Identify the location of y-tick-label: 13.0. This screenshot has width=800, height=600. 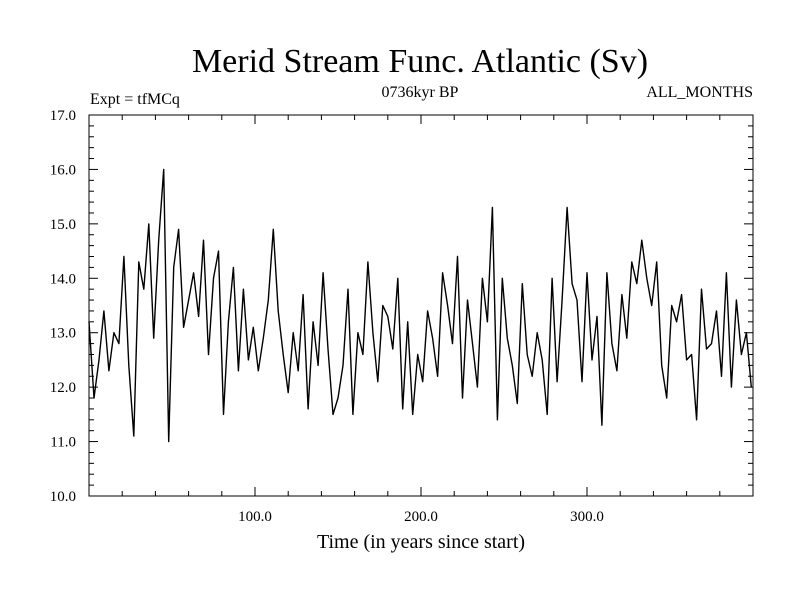
(63, 334).